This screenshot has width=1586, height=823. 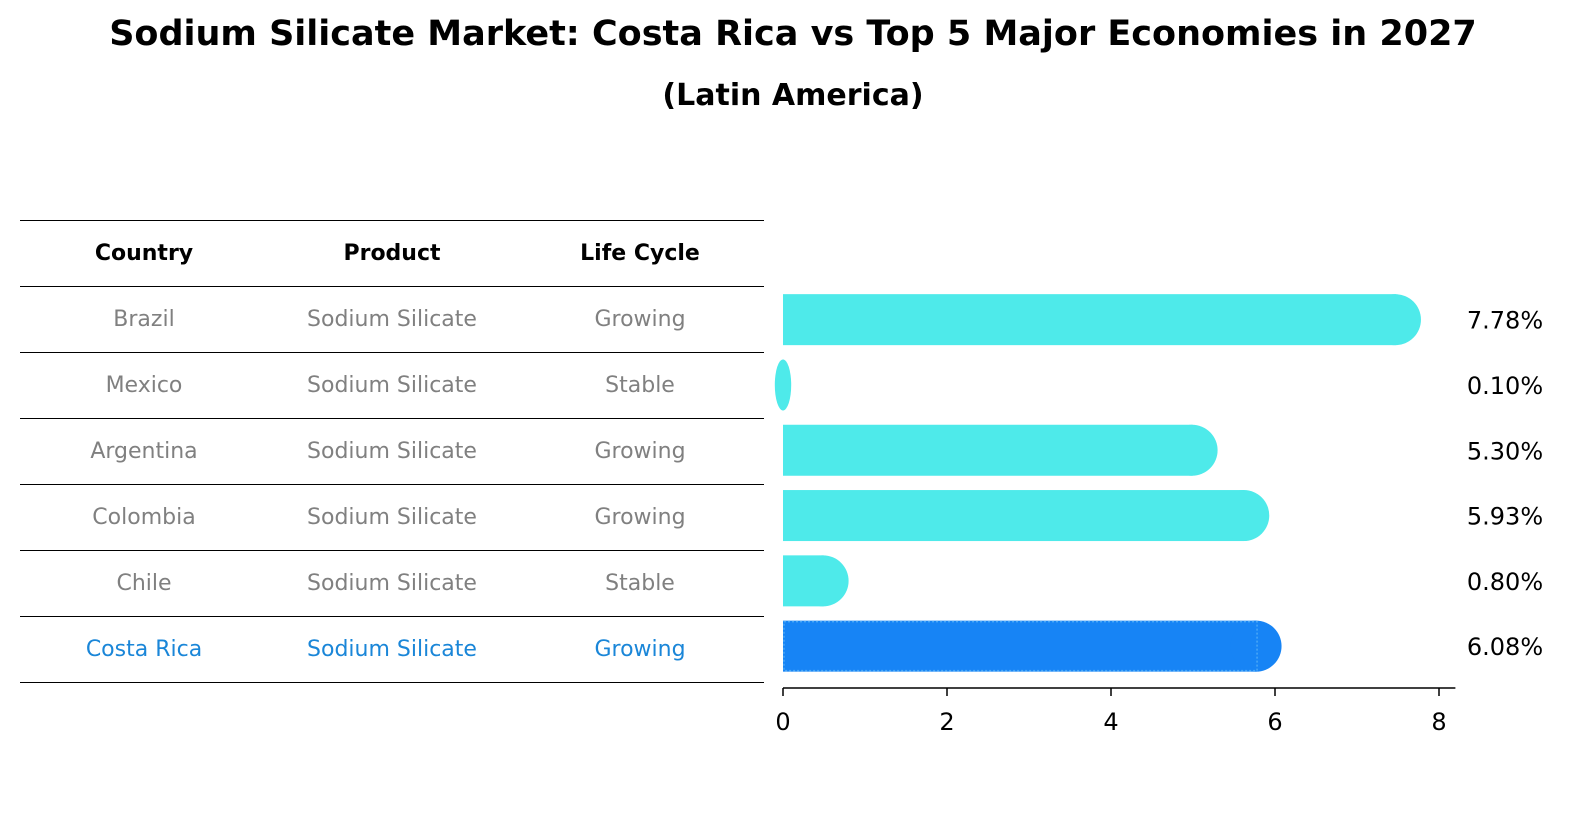 I want to click on data-label: 5.30%, so click(x=1505, y=451).